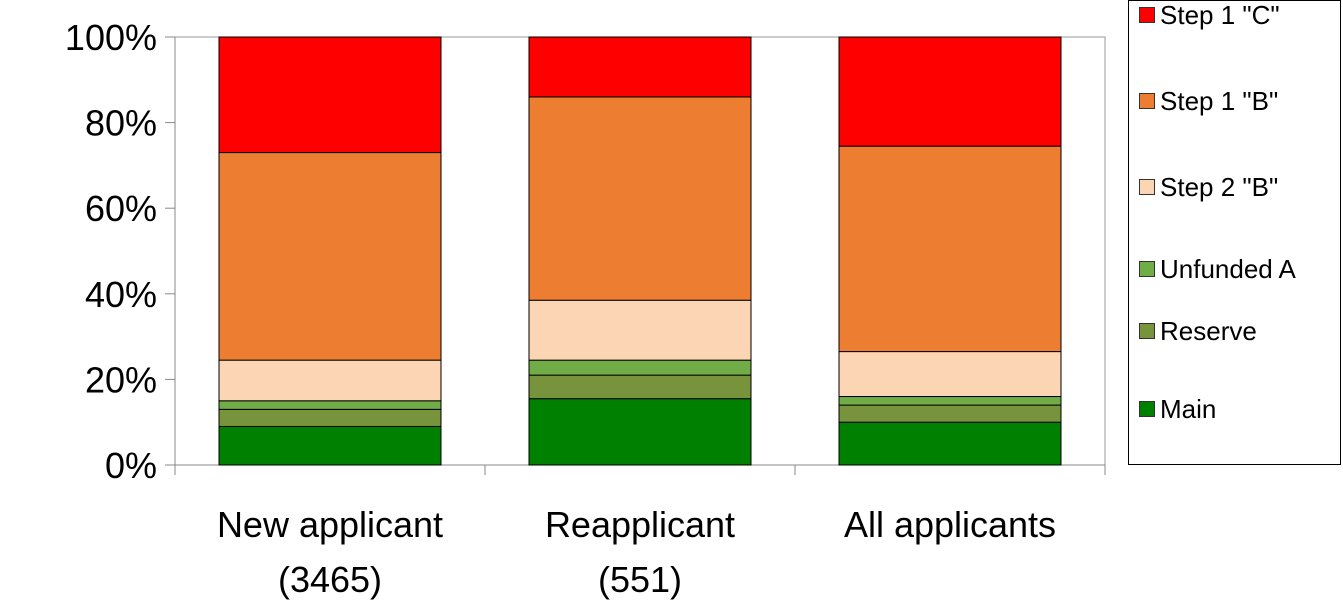  Describe the element at coordinates (1220, 15) in the screenshot. I see `legend-label: Step 1 "C"` at that location.